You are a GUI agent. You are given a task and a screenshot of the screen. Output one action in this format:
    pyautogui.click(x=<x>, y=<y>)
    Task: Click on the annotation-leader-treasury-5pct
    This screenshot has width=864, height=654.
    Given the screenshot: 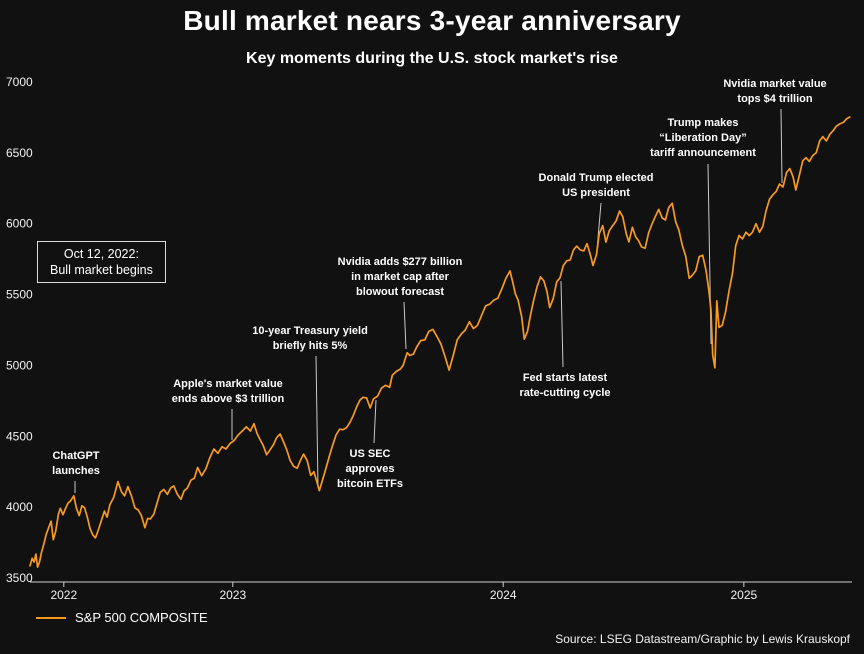 What is the action you would take?
    pyautogui.click(x=317, y=421)
    